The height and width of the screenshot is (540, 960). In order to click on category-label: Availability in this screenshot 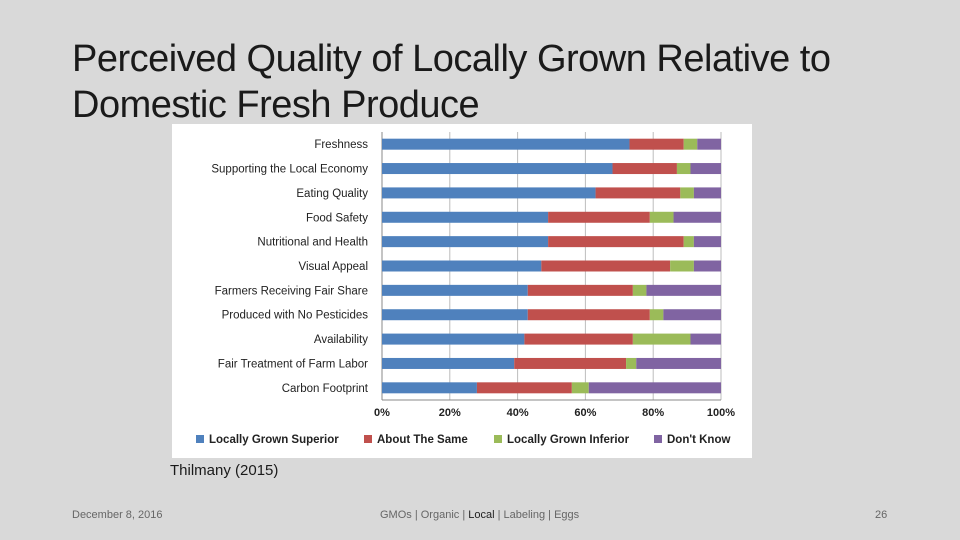, I will do `click(341, 340)`.